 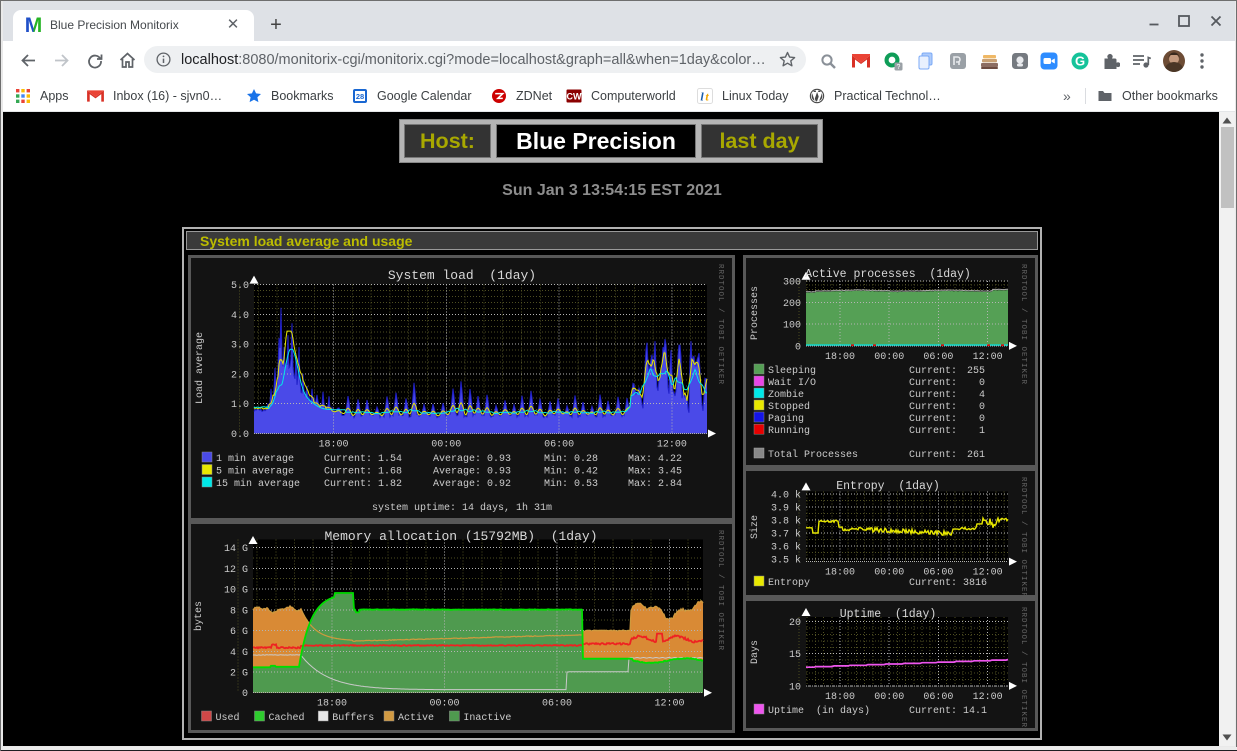 I want to click on svg-text: l, so click(x=702, y=97).